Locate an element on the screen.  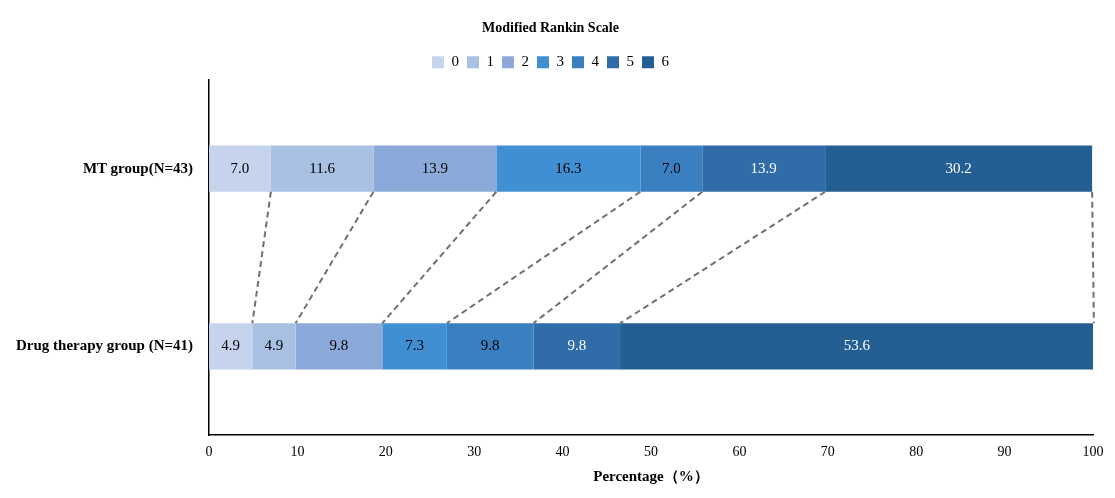
x-tick-label: 0 is located at coordinates (209, 452).